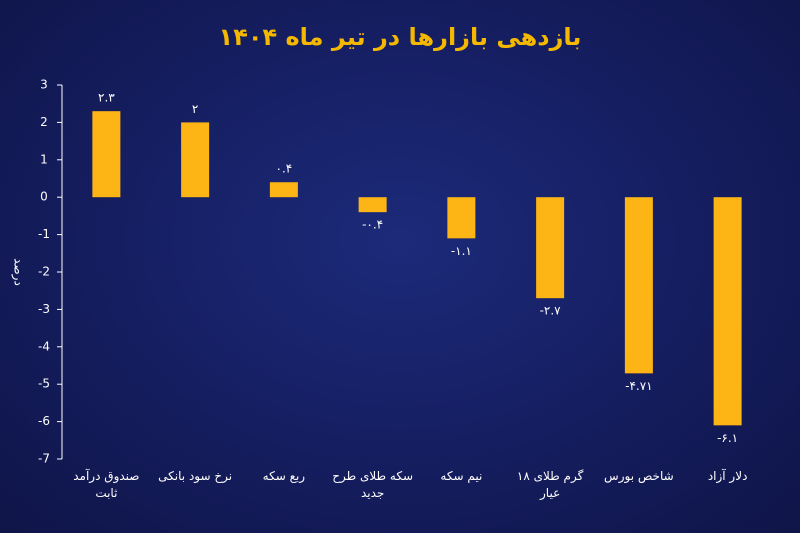 Image resolution: width=800 pixels, height=533 pixels. I want to click on y-tick-label: -2, so click(44, 272).